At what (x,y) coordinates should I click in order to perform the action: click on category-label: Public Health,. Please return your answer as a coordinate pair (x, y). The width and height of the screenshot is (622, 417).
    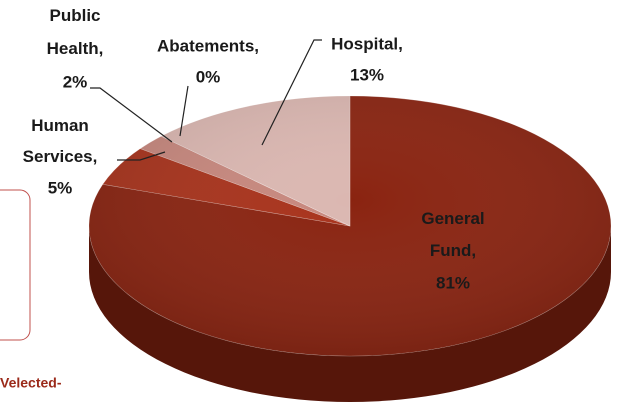
    Looking at the image, I should click on (75, 32).